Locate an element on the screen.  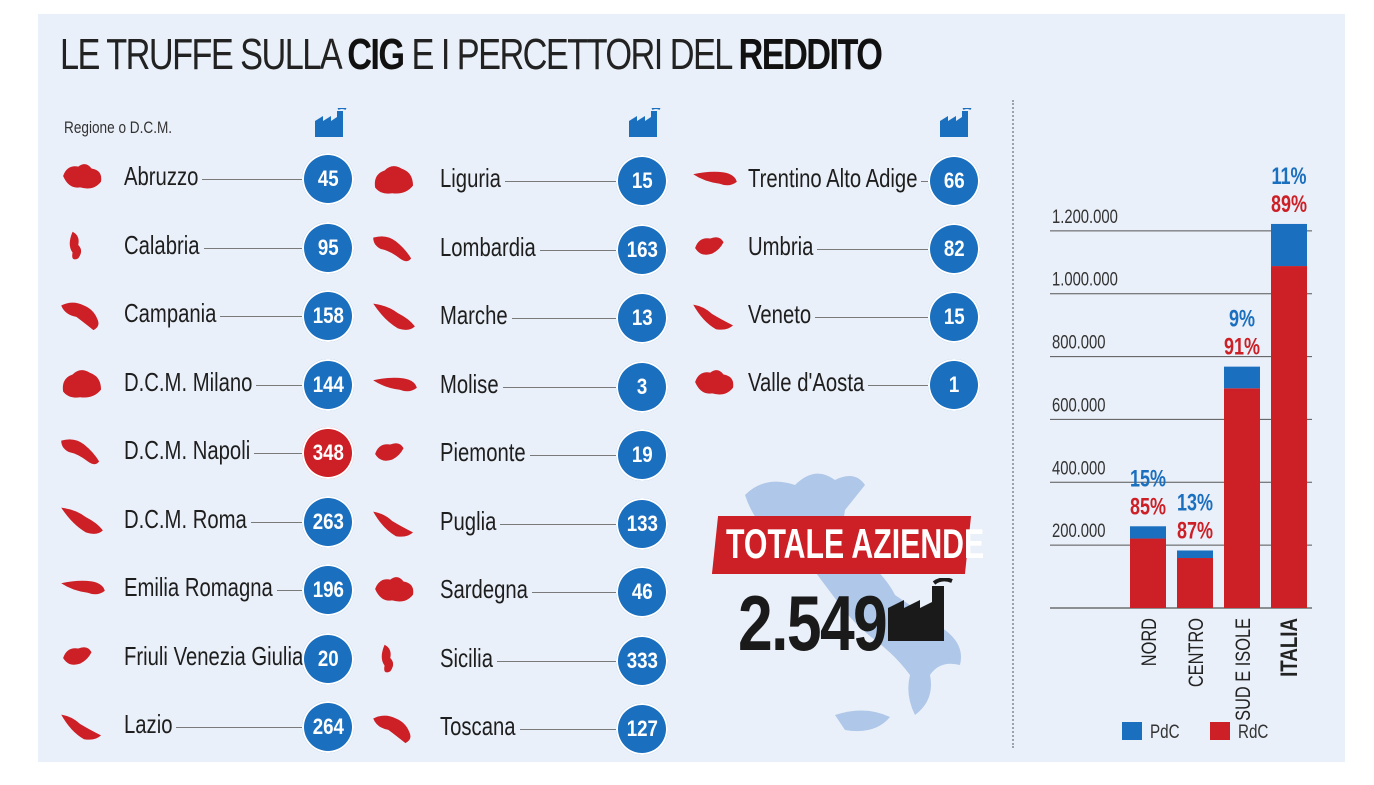
region-name: Lazio is located at coordinates (148, 724).